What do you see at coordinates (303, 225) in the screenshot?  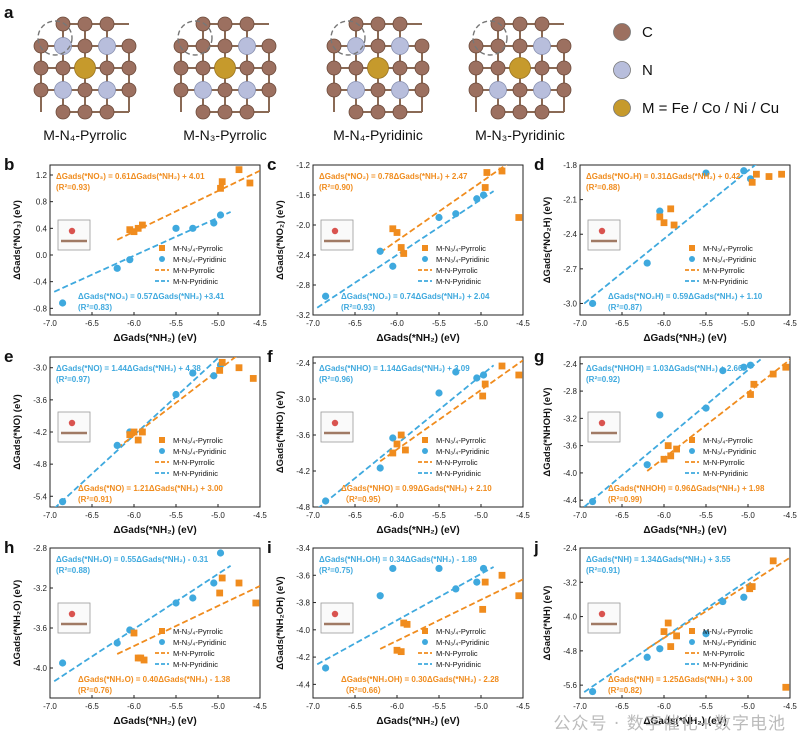 I see `y-tick-label: -2.0` at bounding box center [303, 225].